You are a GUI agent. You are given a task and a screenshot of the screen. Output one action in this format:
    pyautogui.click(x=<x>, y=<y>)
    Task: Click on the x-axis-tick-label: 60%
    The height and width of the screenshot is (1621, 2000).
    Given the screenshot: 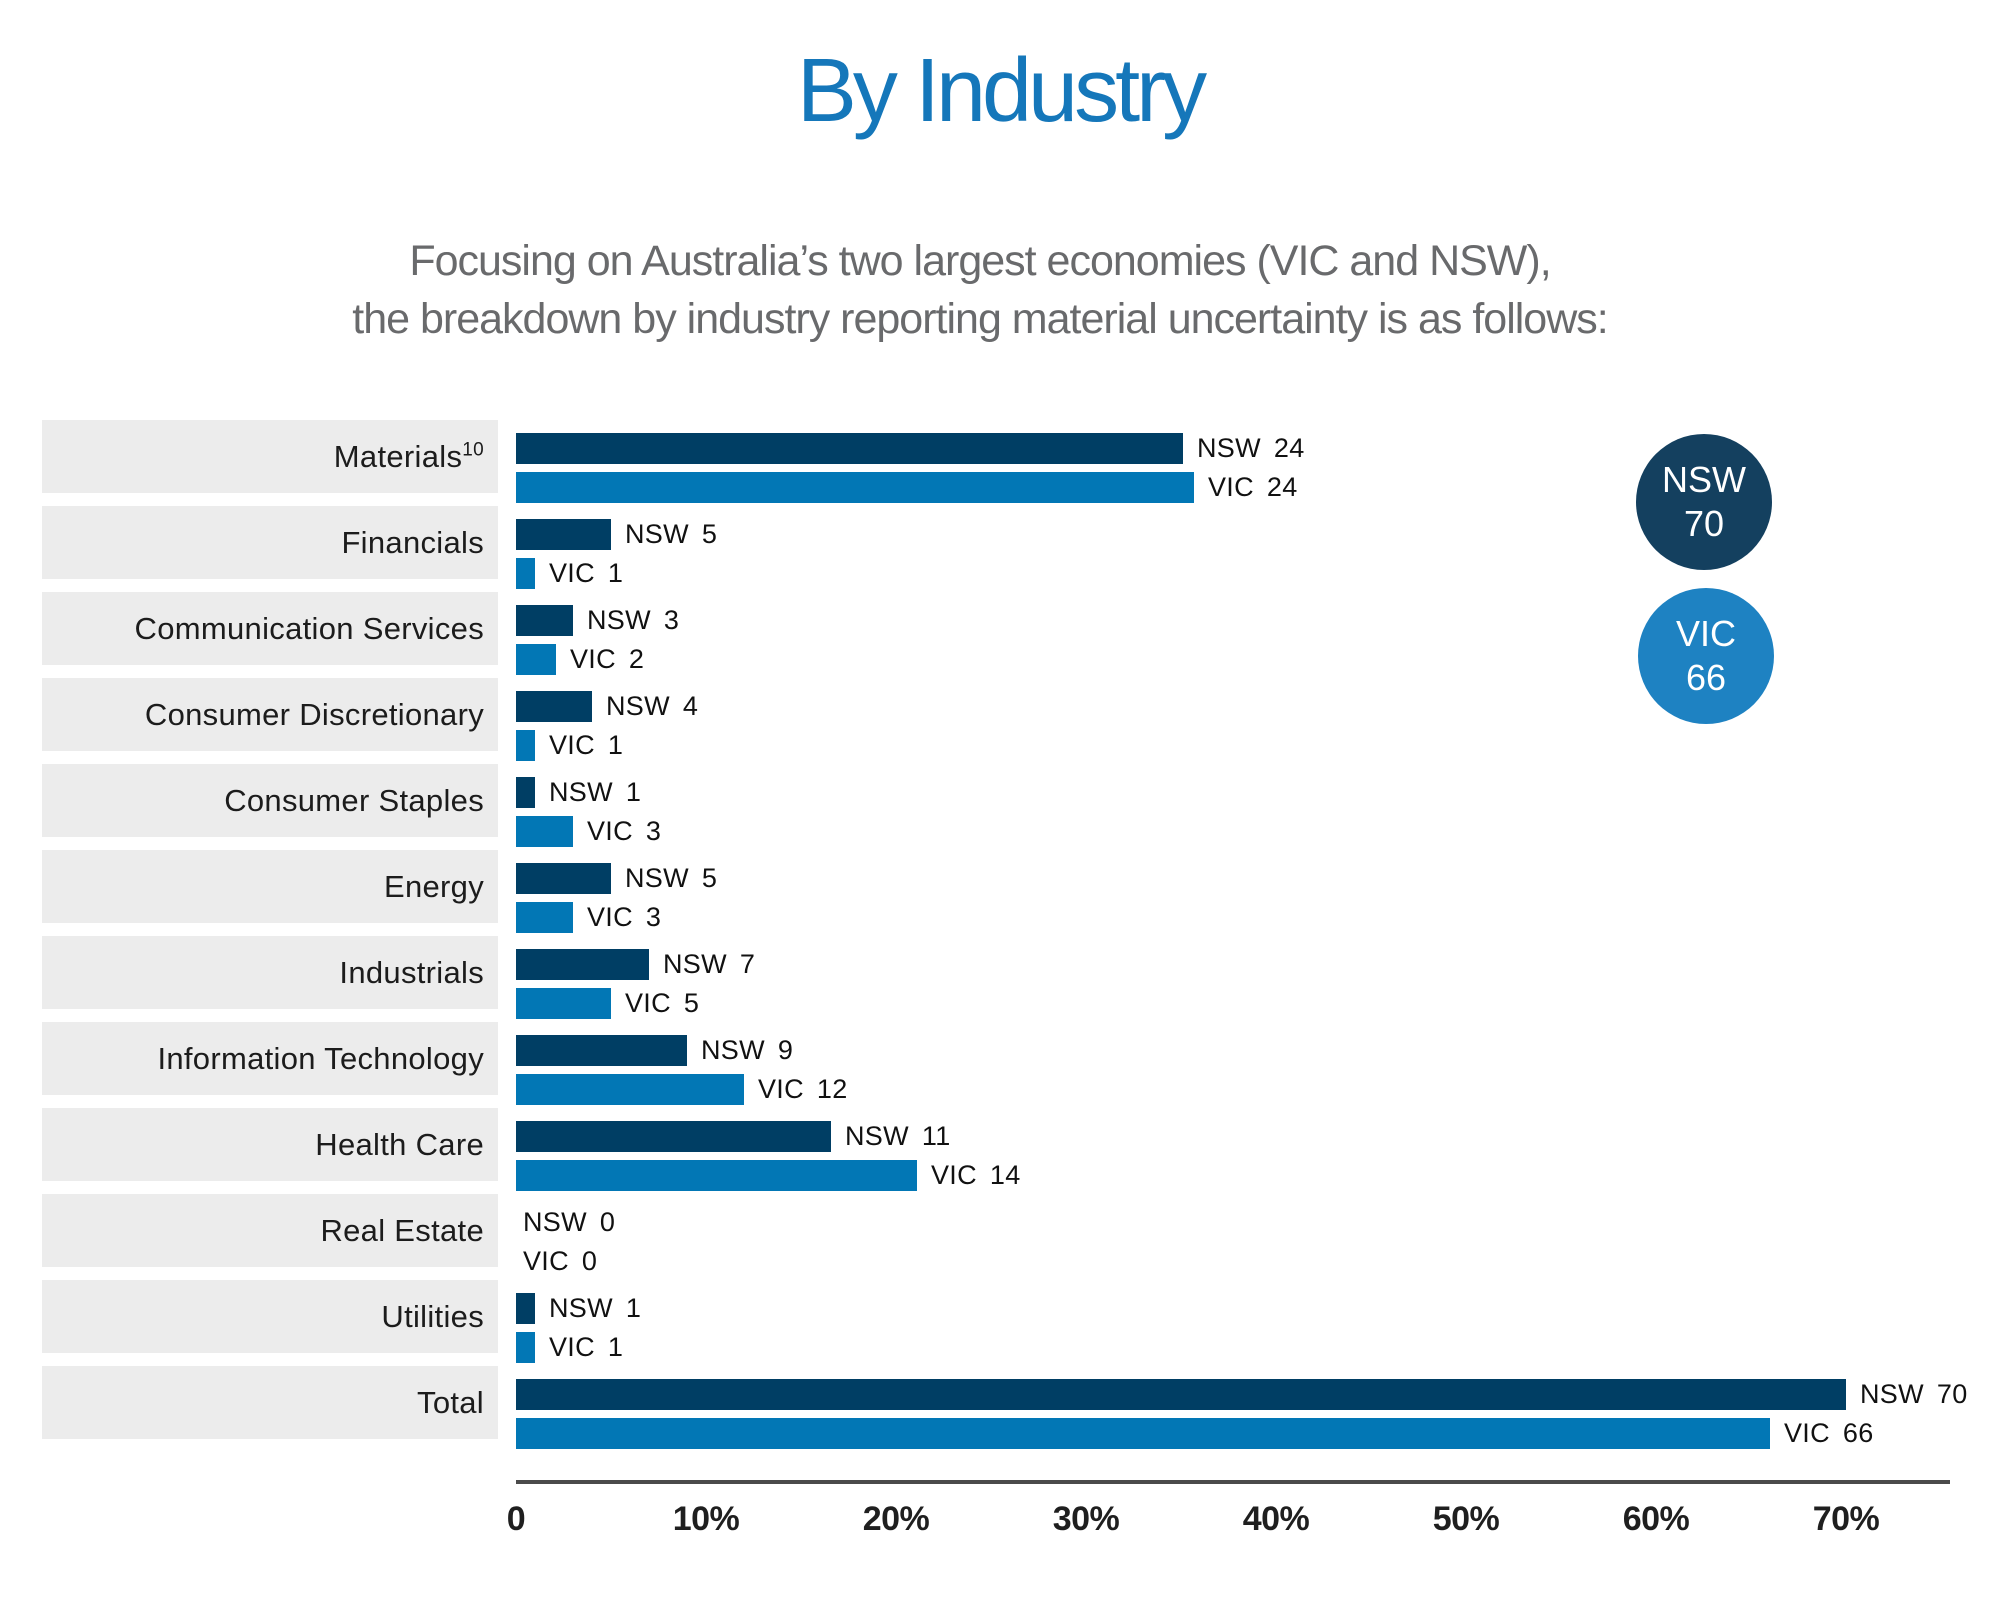 What is the action you would take?
    pyautogui.click(x=1656, y=1519)
    